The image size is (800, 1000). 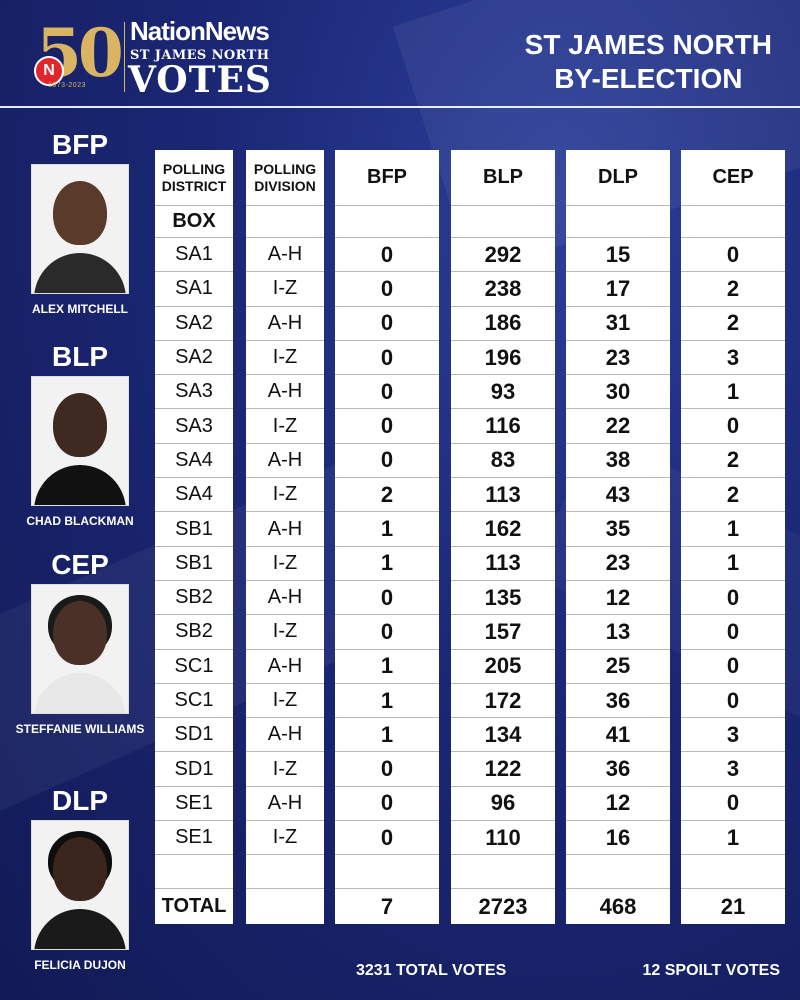 I want to click on page-title: ST JAMES NORTH BY-ELECTION, so click(x=648, y=62).